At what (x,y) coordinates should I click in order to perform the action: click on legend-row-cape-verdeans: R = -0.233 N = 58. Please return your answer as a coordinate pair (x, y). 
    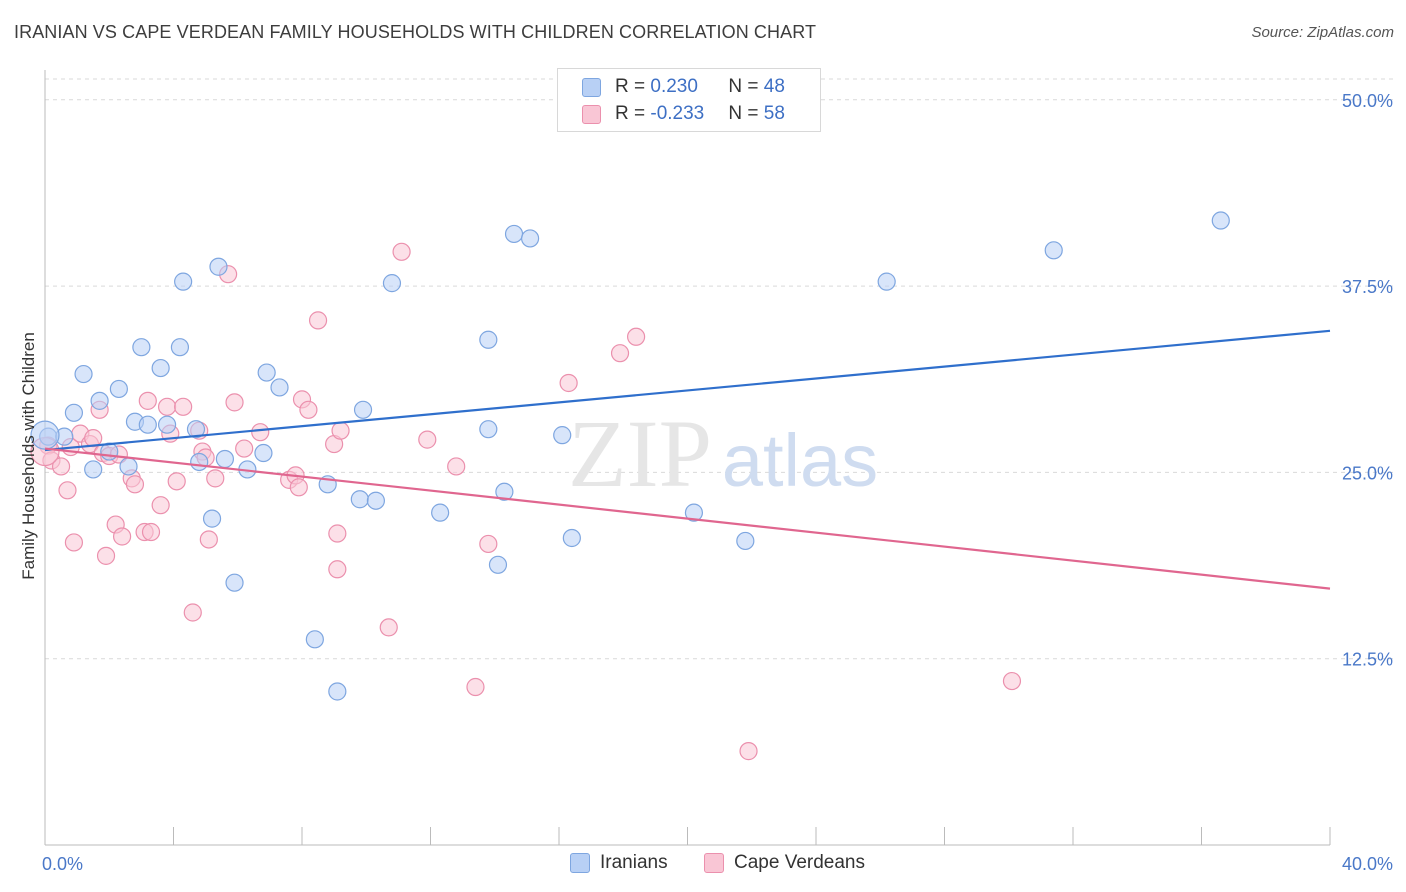
    Looking at the image, I should click on (683, 114).